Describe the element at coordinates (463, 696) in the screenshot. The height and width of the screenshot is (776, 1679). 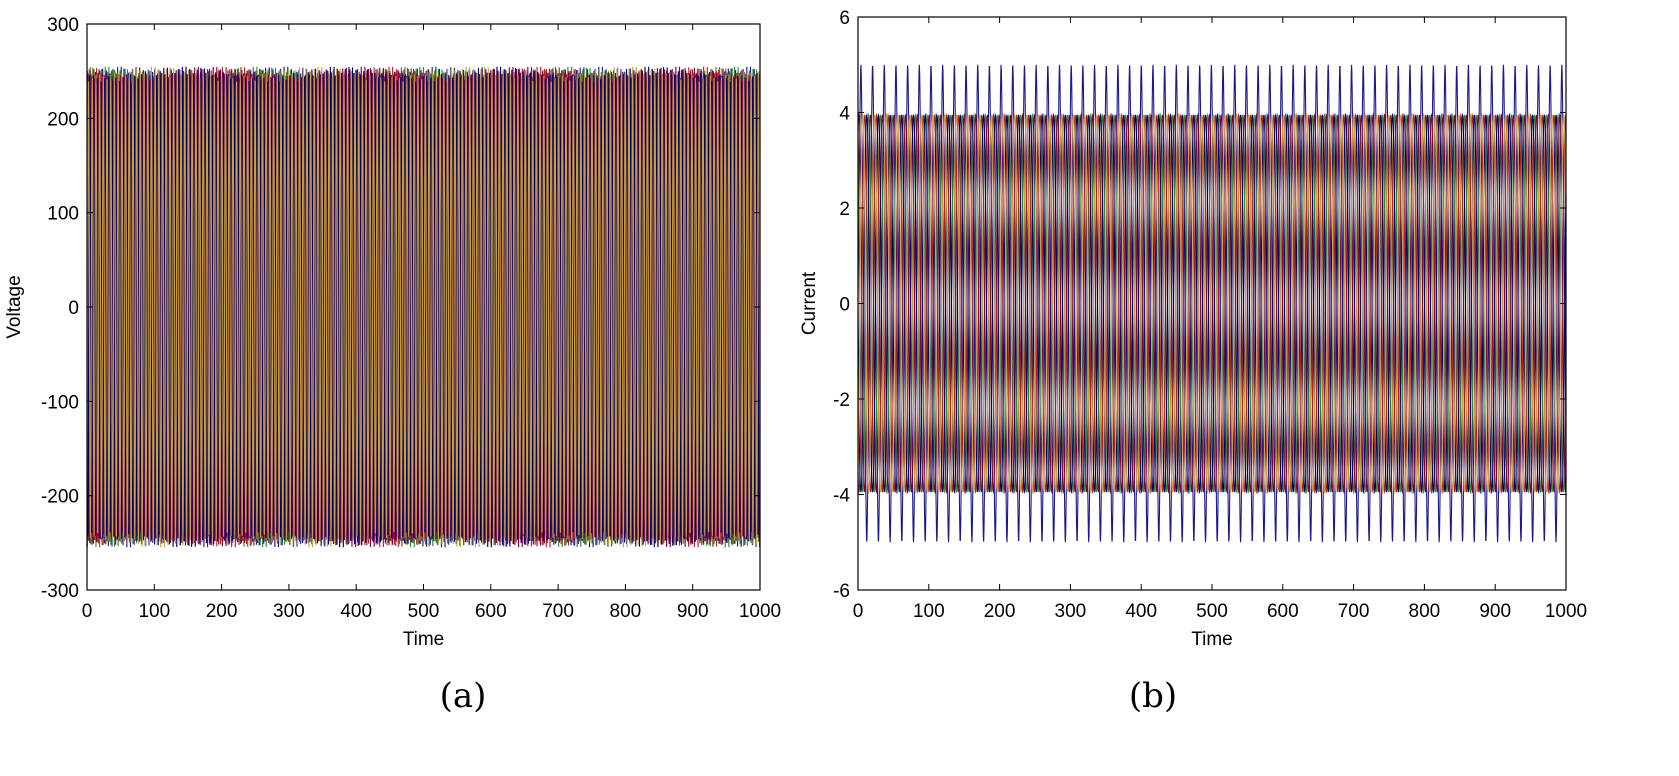
I see `caption-a: (a)` at that location.